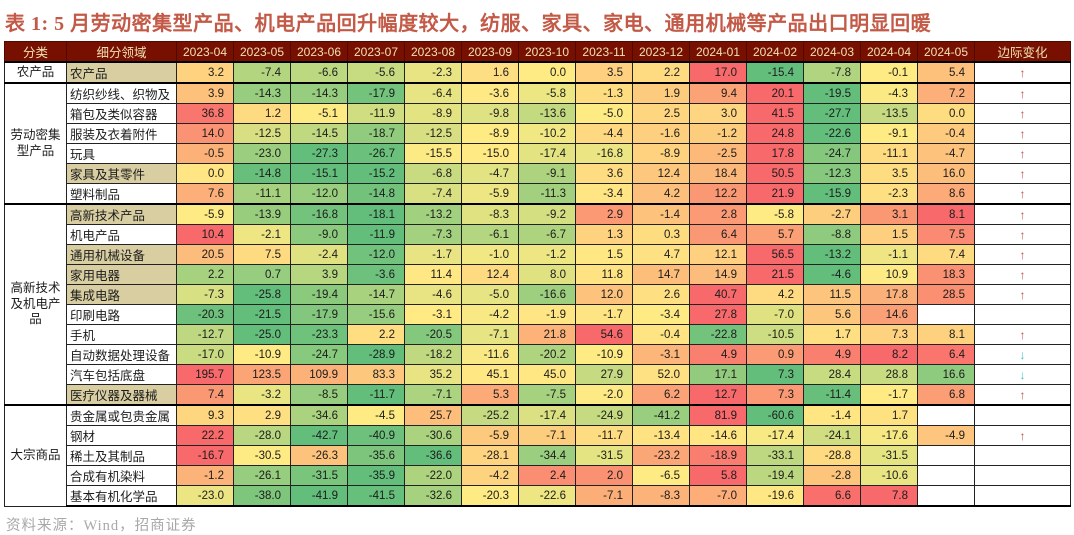 The width and height of the screenshot is (1074, 535). Describe the element at coordinates (262, 314) in the screenshot. I see `value-cell: -21.5` at that location.